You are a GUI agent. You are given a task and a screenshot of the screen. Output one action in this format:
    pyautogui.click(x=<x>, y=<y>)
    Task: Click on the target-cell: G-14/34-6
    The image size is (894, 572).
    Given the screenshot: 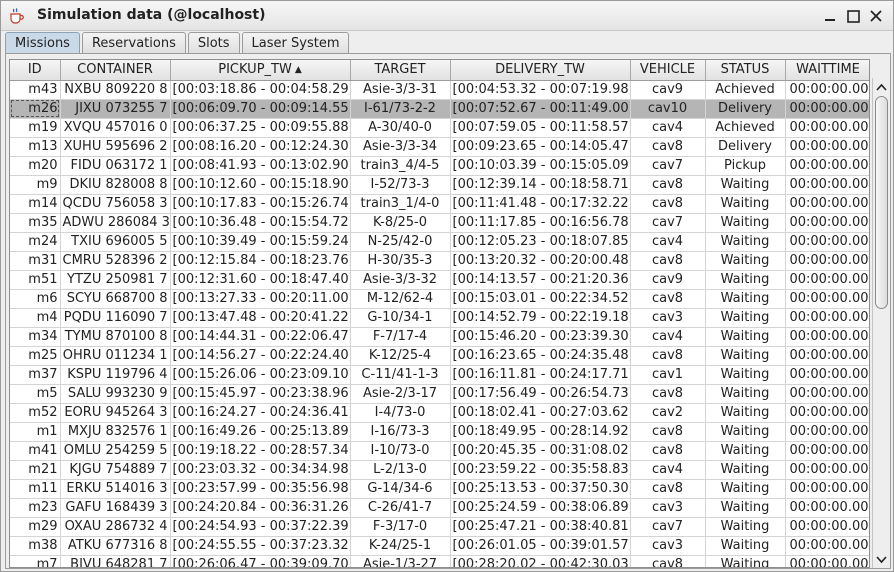 What is the action you would take?
    pyautogui.click(x=400, y=489)
    